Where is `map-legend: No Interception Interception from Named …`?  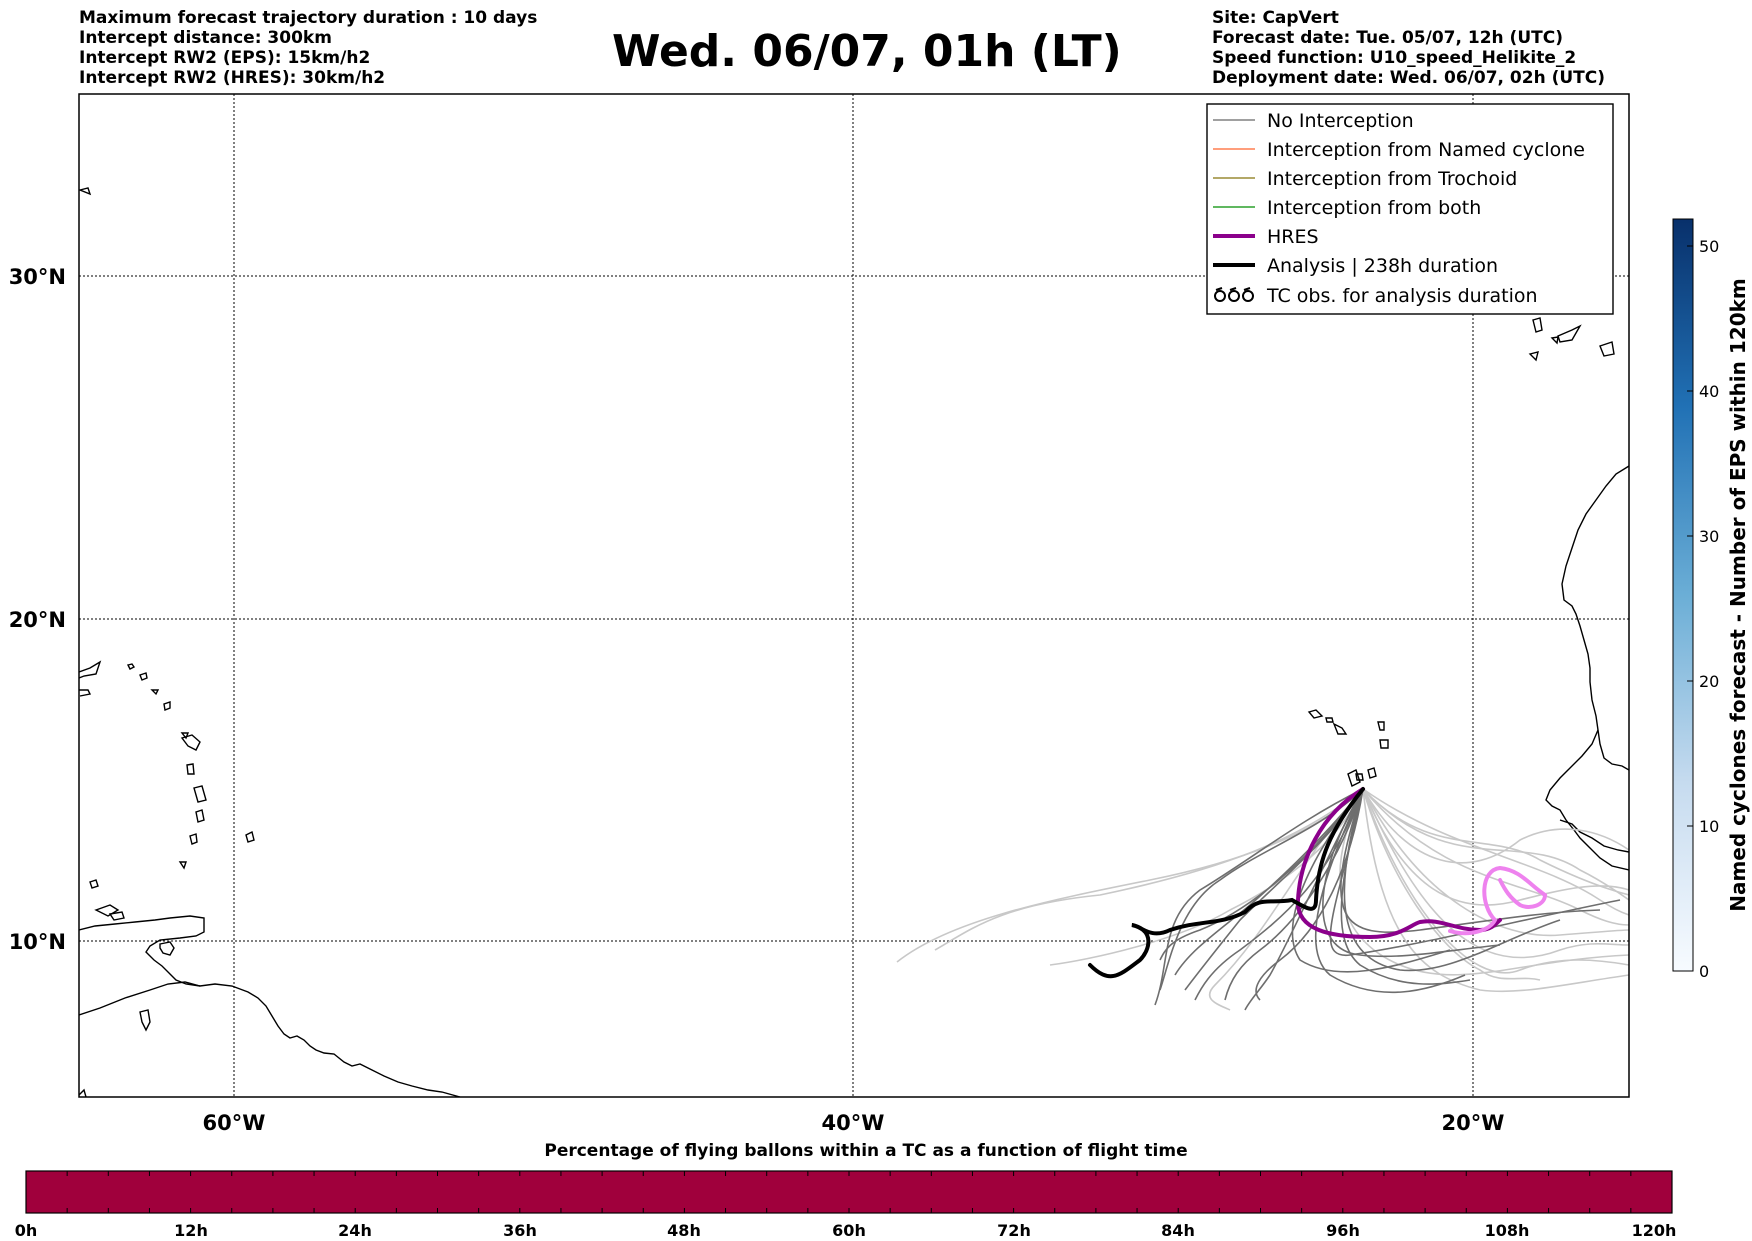 map-legend: No Interception Interception from Named … is located at coordinates (1410, 209).